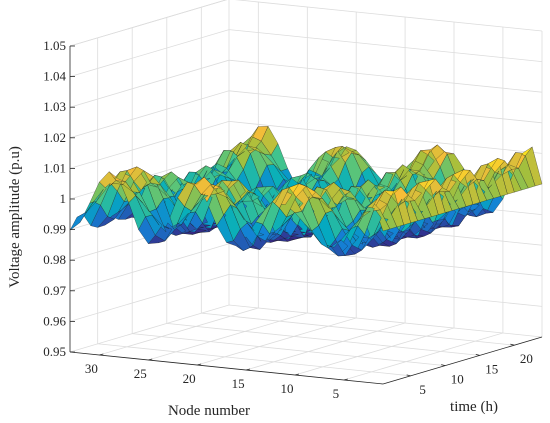  Describe the element at coordinates (336, 393) in the screenshot. I see `y-tick-label: 5` at that location.